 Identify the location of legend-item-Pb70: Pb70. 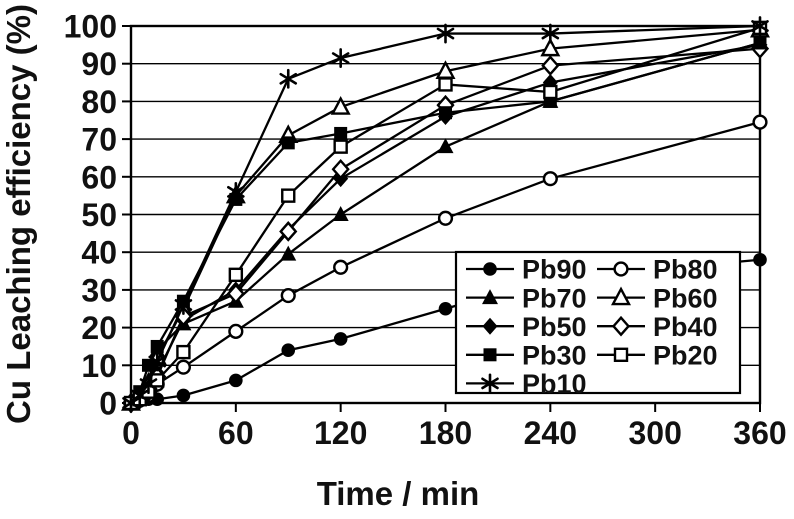
(526, 298).